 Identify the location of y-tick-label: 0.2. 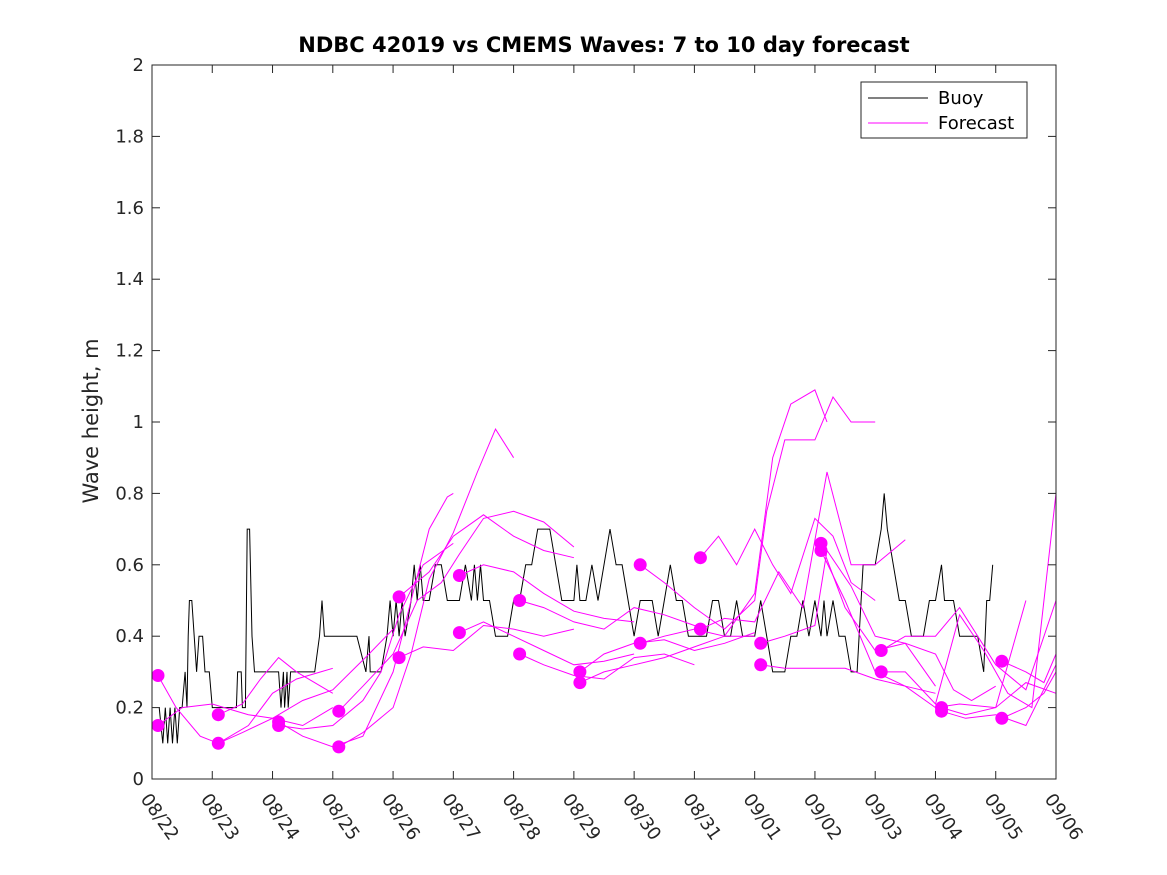
(129, 708).